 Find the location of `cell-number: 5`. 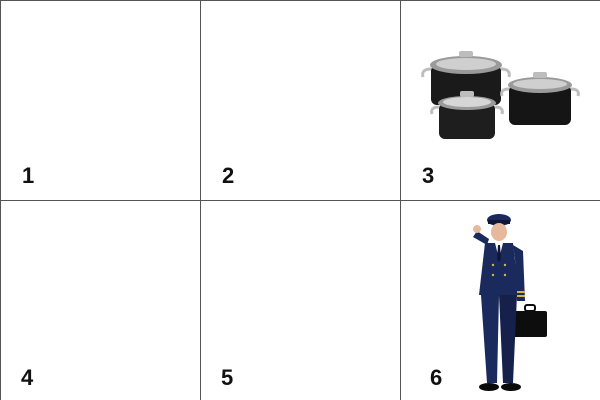

cell-number: 5 is located at coordinates (227, 377).